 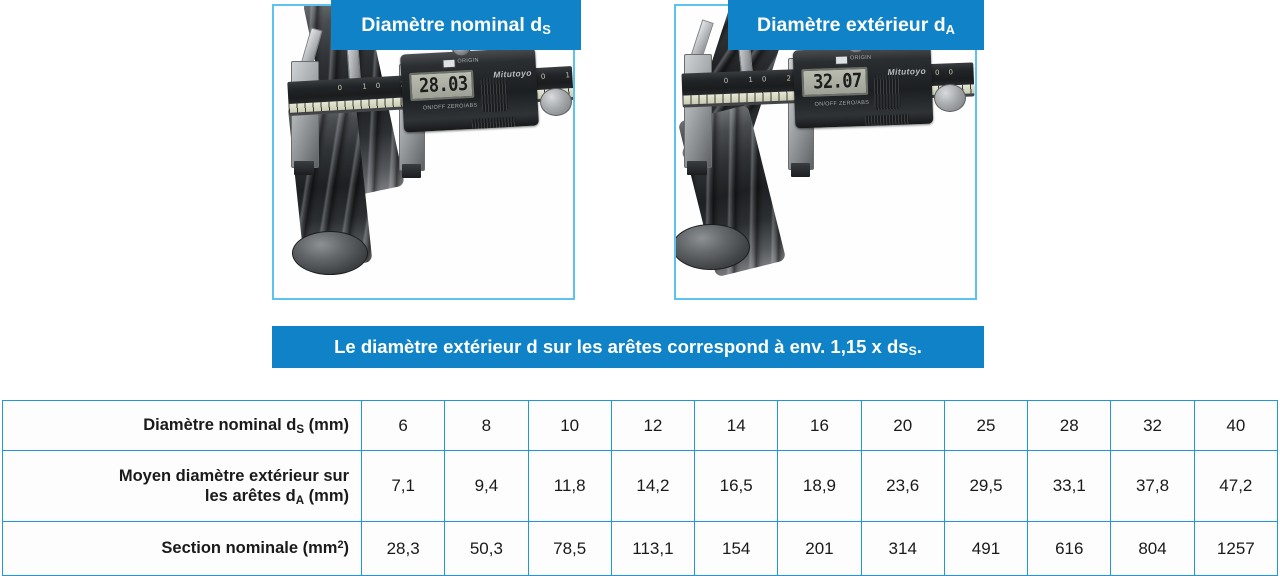 What do you see at coordinates (1069, 548) in the screenshot?
I see `table-cell: 616` at bounding box center [1069, 548].